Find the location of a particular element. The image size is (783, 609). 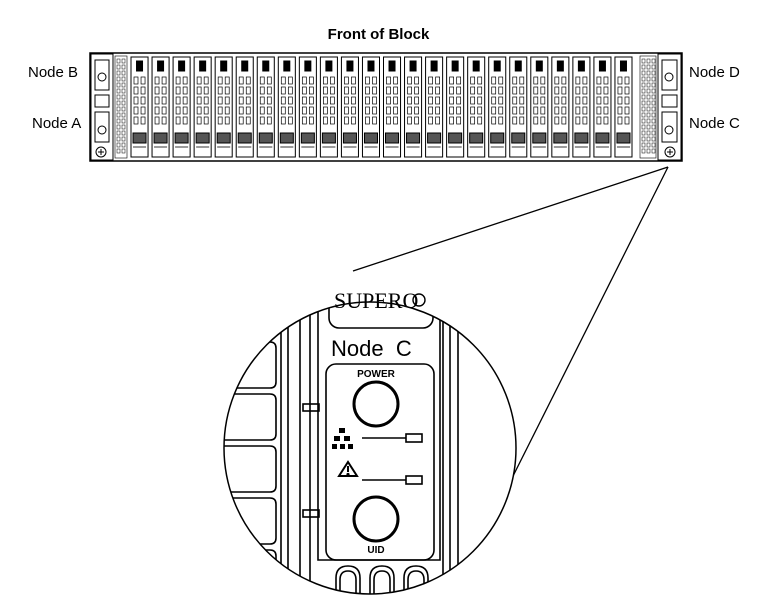

power-button is located at coordinates (376, 404).